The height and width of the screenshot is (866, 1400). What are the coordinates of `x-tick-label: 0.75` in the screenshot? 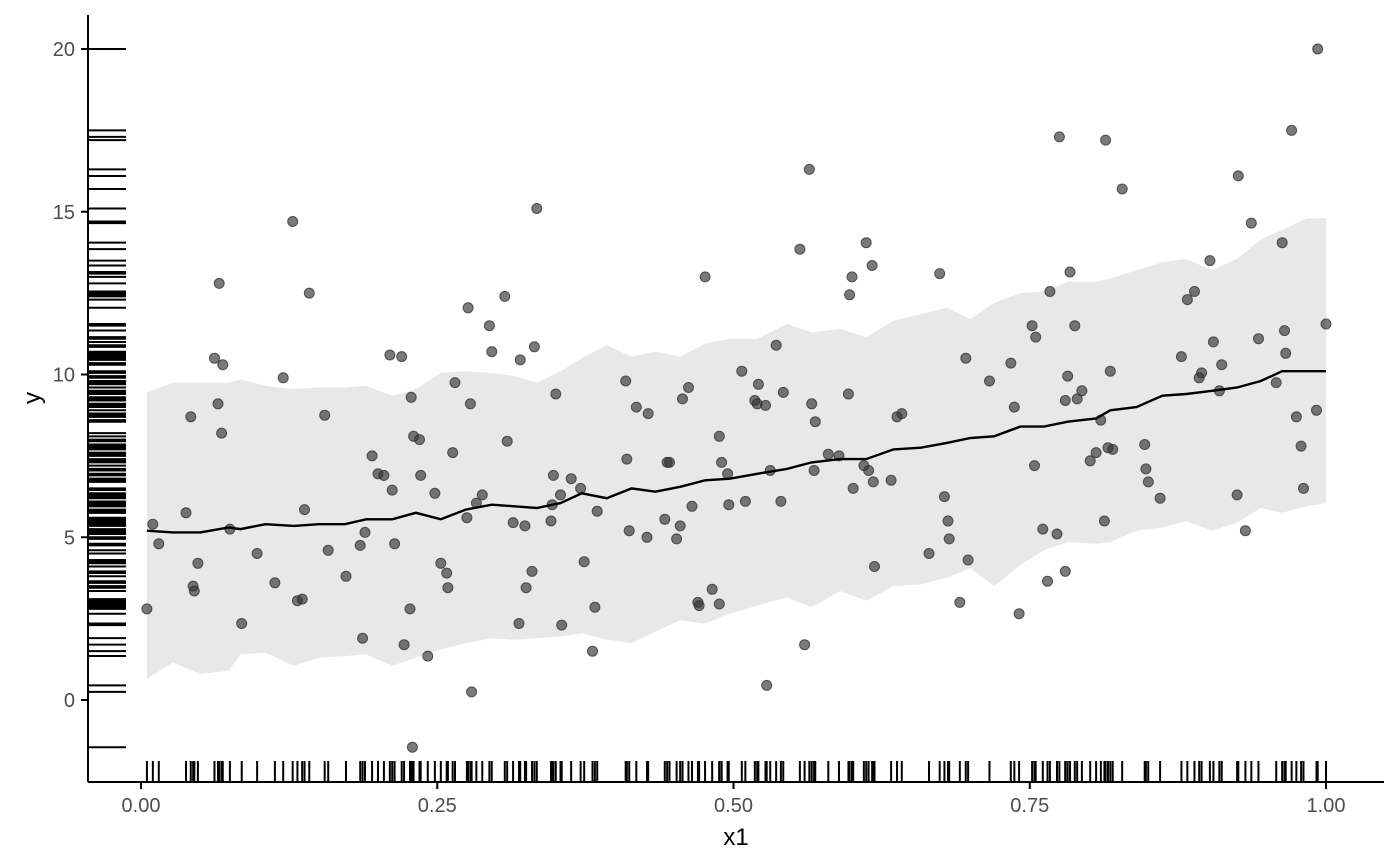 It's located at (1029, 806).